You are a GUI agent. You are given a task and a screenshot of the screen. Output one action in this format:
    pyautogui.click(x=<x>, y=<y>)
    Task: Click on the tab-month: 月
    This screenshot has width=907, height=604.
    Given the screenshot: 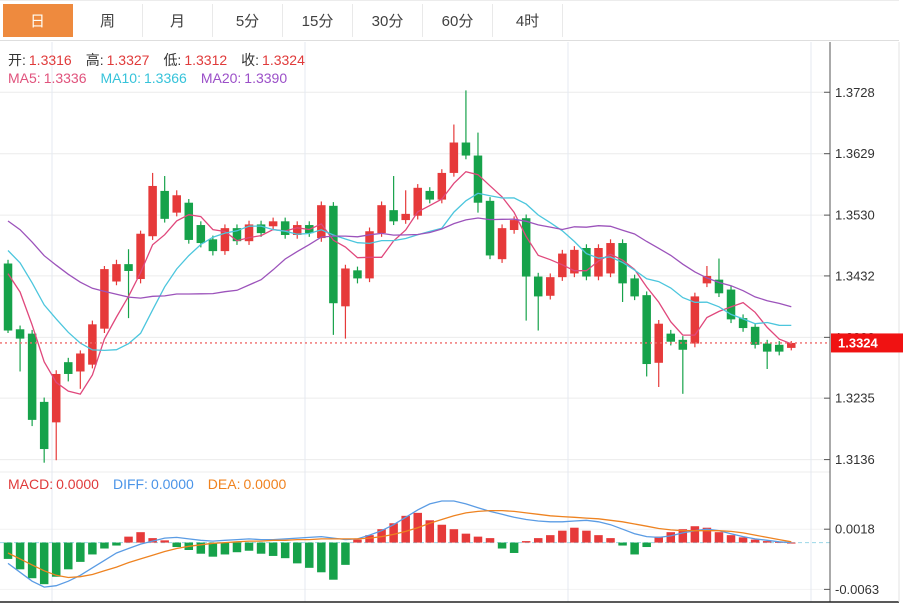 What is the action you would take?
    pyautogui.click(x=178, y=20)
    